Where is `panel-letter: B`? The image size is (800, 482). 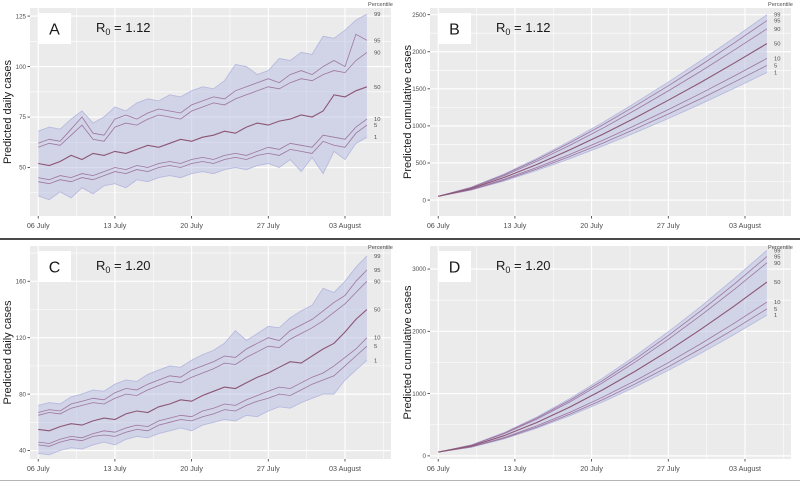
panel-letter: B is located at coordinates (454, 30).